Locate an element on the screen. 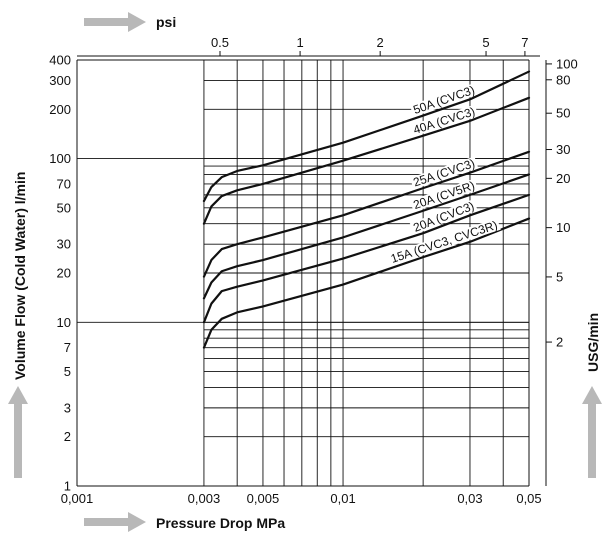  usg-tick-label: 2 is located at coordinates (559, 342).